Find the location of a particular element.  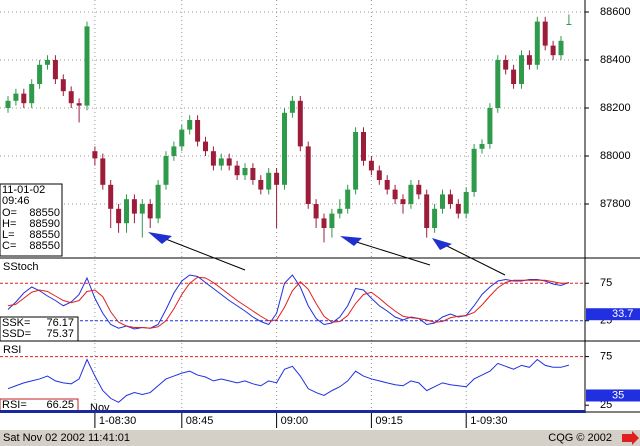

info-value: 88550 is located at coordinates (44, 246).